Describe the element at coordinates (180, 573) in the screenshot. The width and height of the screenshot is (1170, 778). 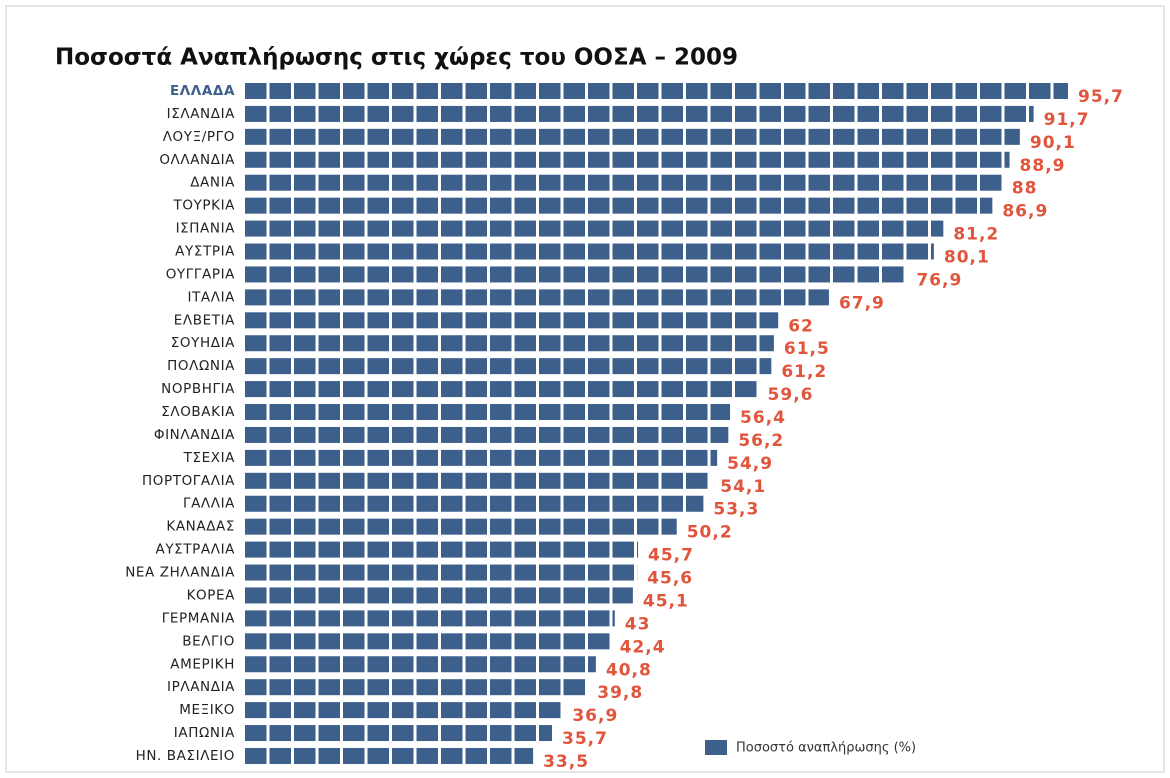
I see `category-label: ΝΕΑ ΖΗΛΑΝΔΙΑ` at that location.